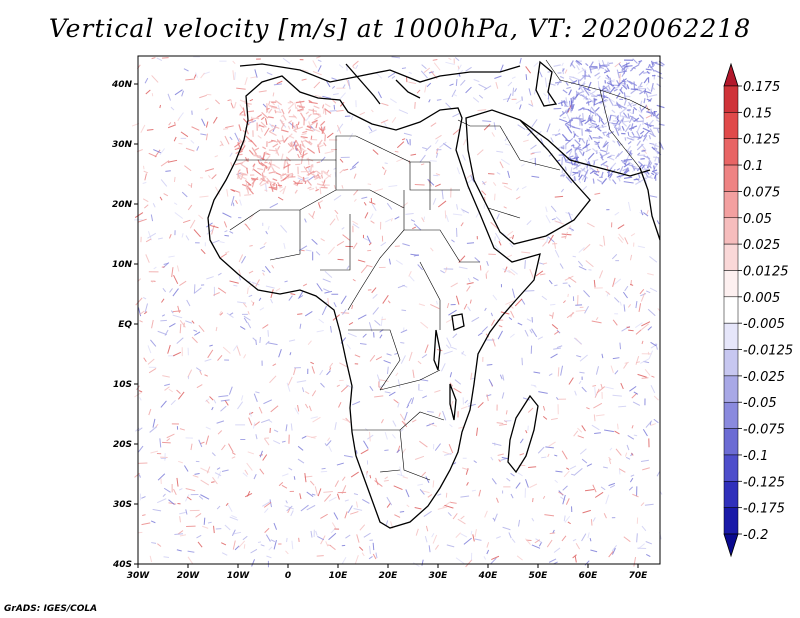 The width and height of the screenshot is (800, 618). Describe the element at coordinates (523, 434) in the screenshot. I see `madagascar-coastline` at that location.